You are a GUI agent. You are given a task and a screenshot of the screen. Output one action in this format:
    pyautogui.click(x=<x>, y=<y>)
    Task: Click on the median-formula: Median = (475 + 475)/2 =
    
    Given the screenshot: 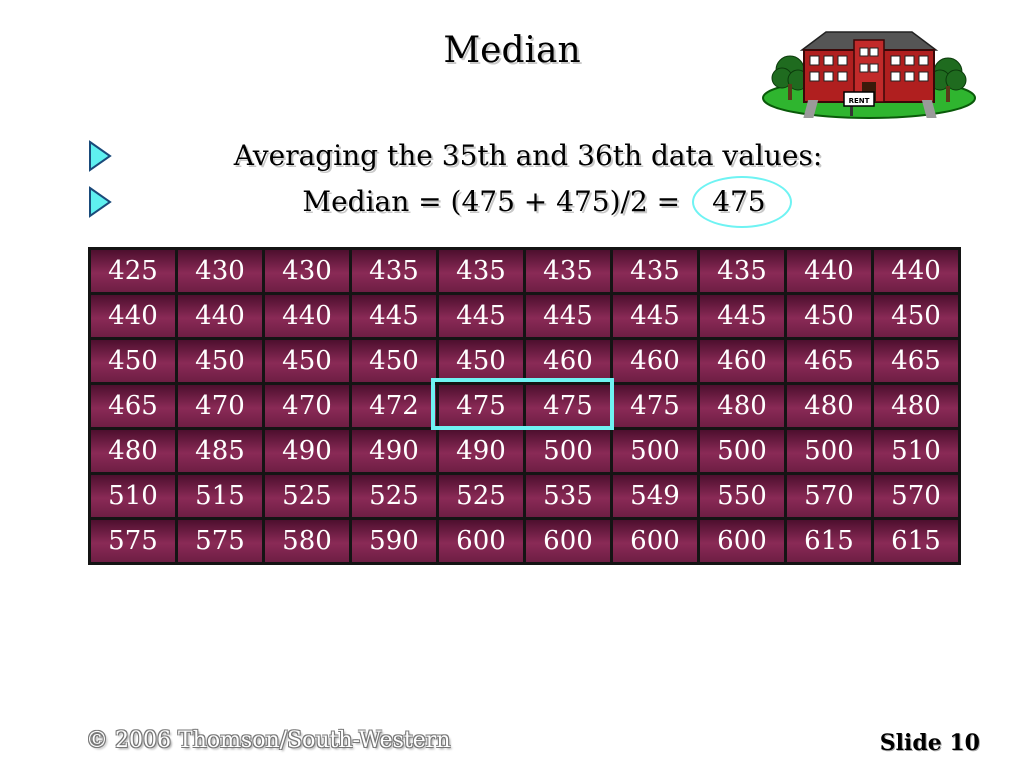 What is the action you would take?
    pyautogui.click(x=491, y=201)
    